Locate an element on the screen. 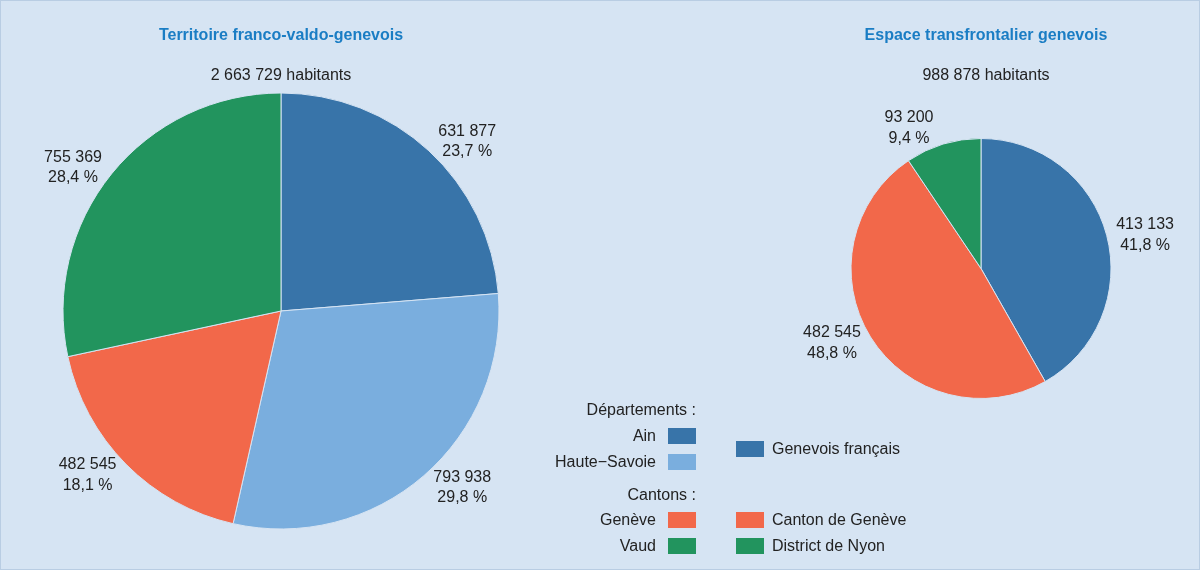 The height and width of the screenshot is (570, 1200). data-label: 755 369 28,4 % is located at coordinates (73, 166).